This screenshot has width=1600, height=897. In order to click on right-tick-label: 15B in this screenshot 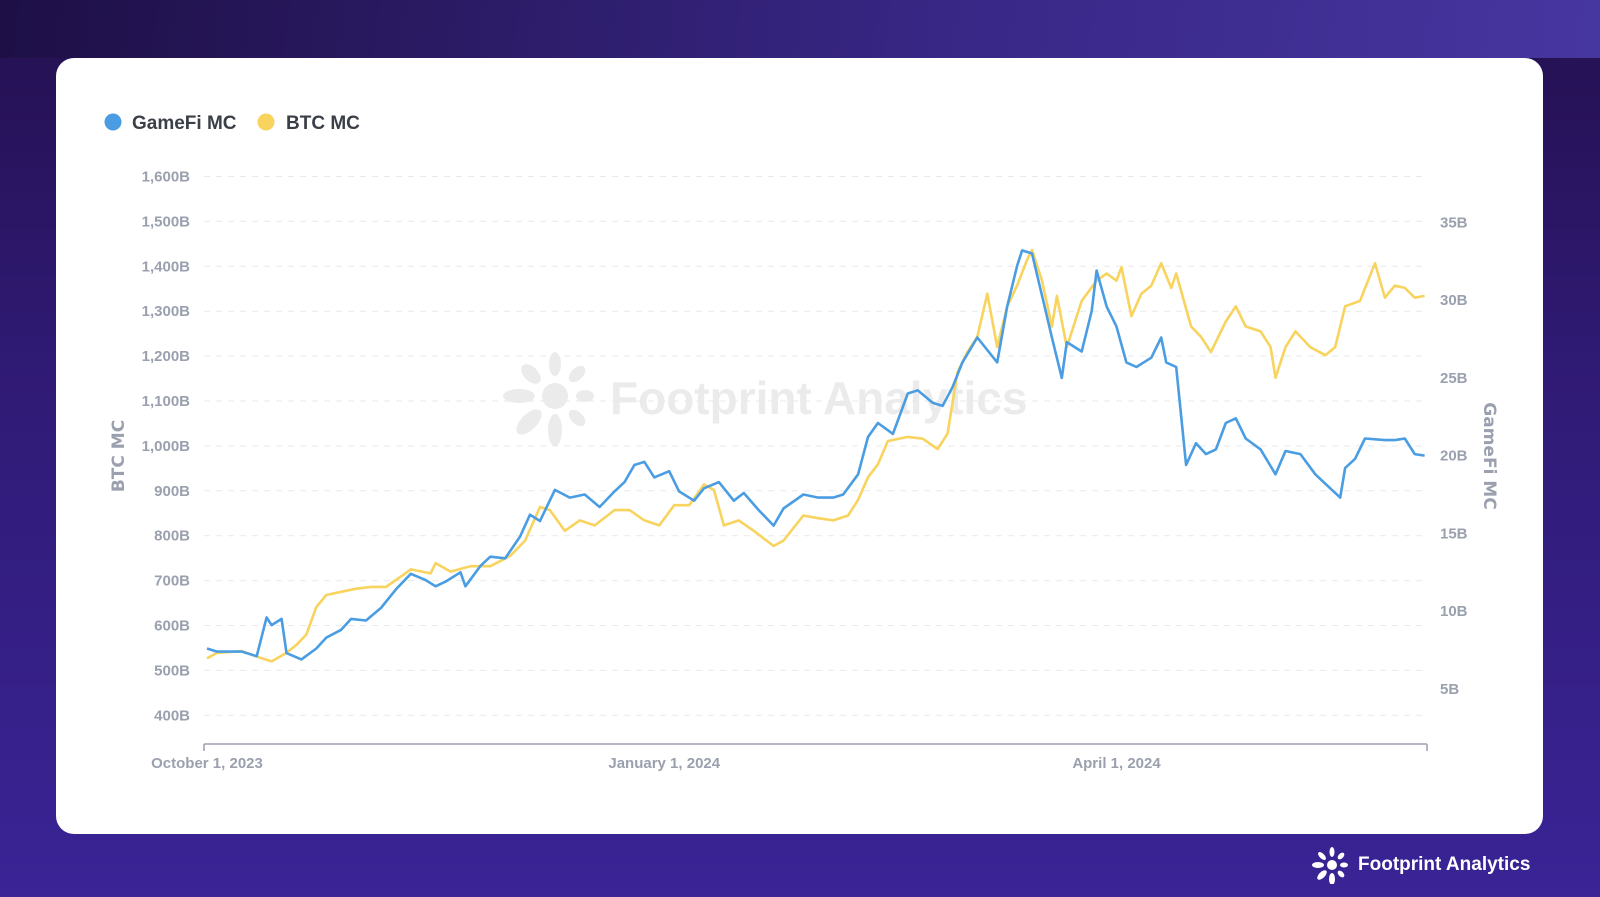, I will do `click(1454, 533)`.